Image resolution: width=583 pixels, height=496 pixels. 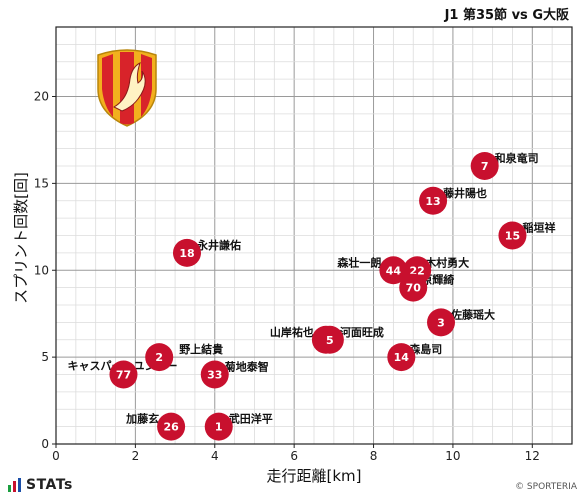 I want to click on player-number-label: 15, so click(x=512, y=236).